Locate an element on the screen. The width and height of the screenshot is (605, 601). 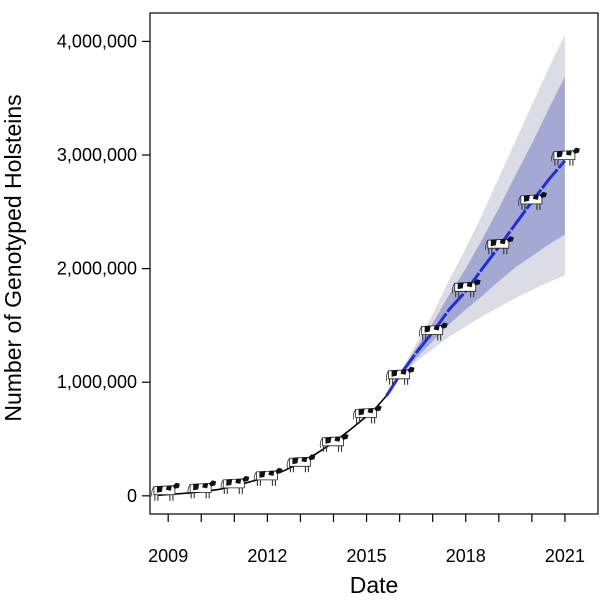
y-tick-label: 0 is located at coordinates (132, 496).